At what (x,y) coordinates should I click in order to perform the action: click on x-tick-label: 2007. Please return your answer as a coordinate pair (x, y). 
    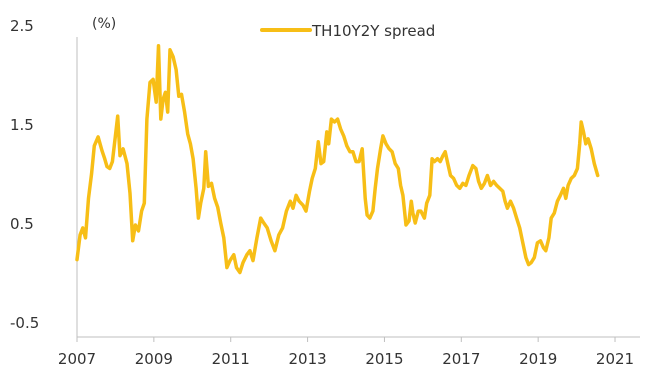
    Looking at the image, I should click on (77, 359).